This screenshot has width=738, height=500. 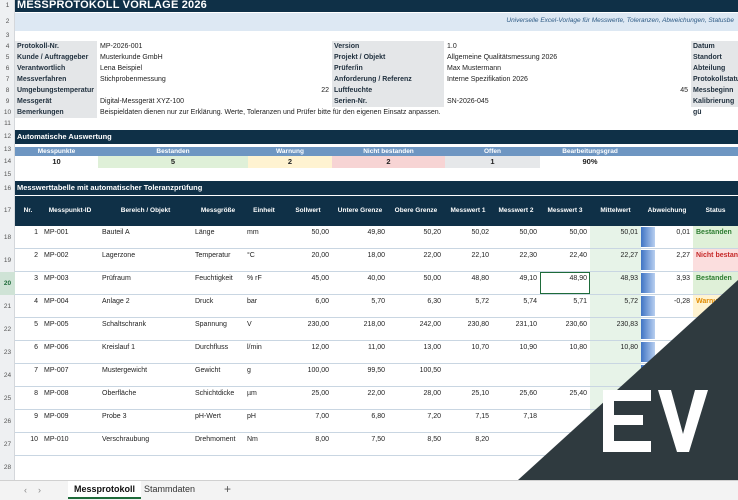 I want to click on cell-groesse: Durchfluss, so click(x=212, y=347).